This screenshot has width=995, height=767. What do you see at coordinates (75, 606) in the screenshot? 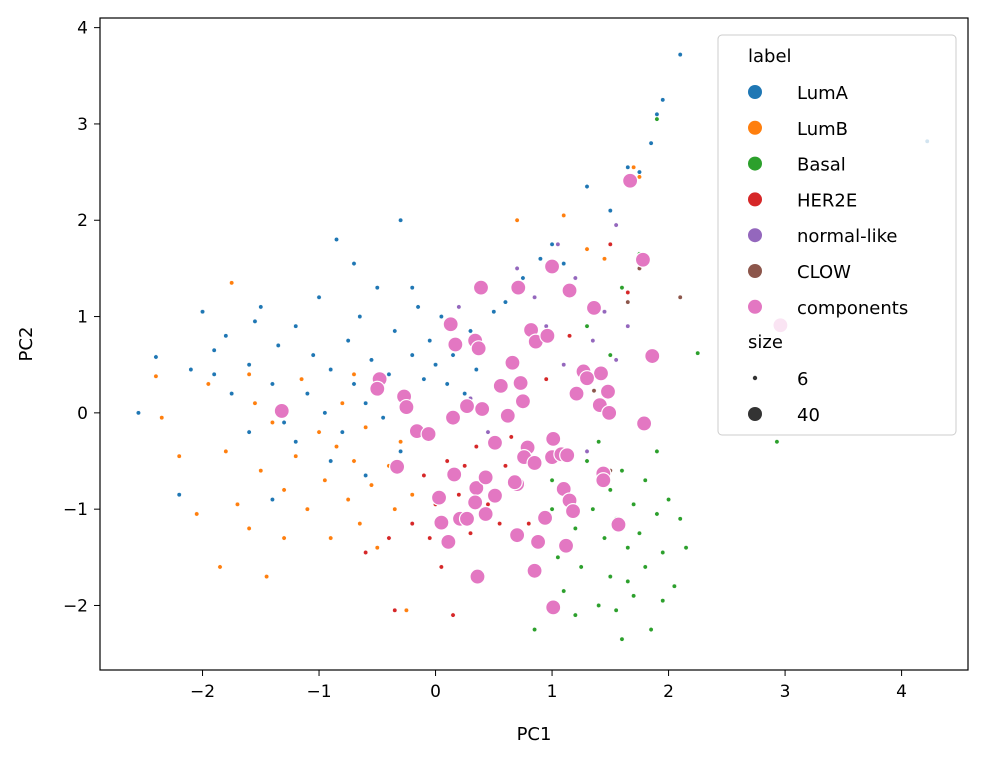
I see `y-tick-label: −2` at bounding box center [75, 606].